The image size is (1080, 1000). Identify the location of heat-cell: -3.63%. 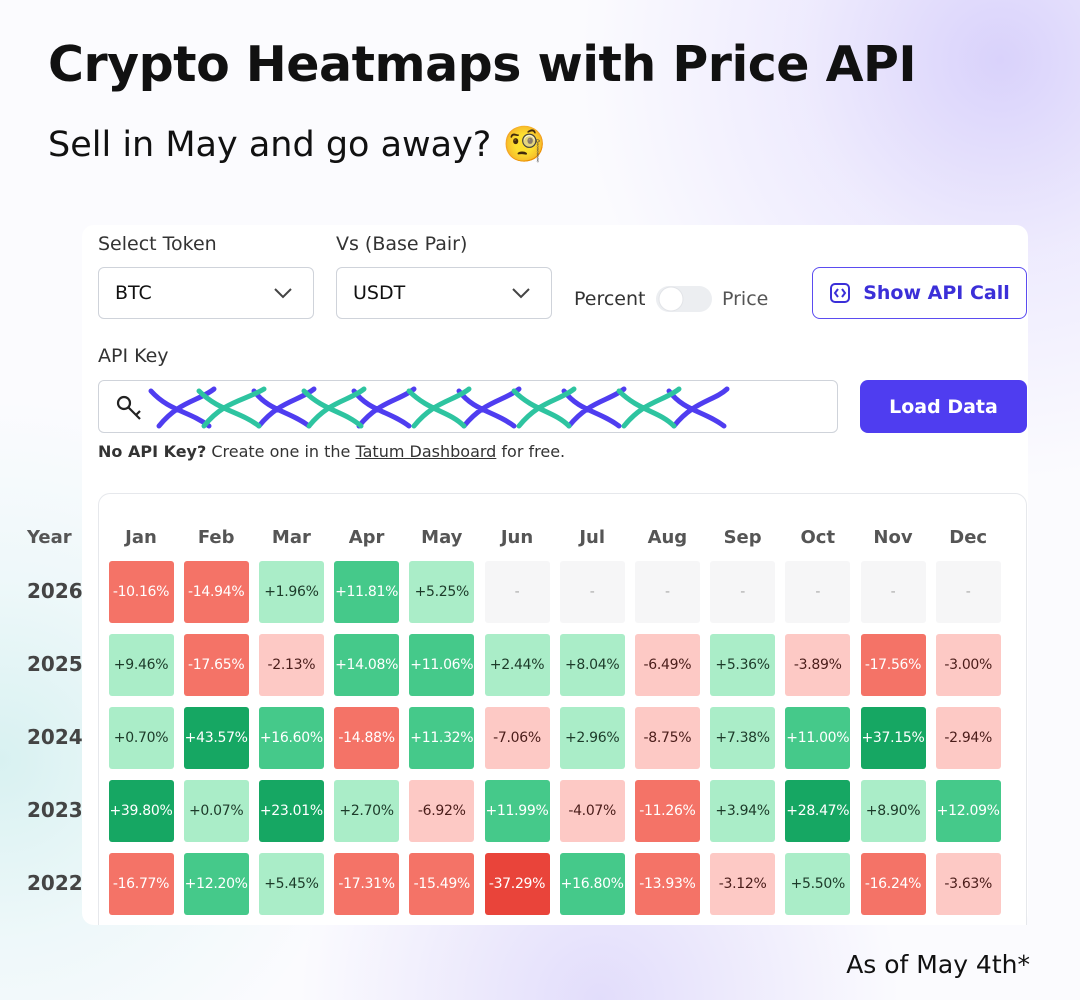
(968, 884).